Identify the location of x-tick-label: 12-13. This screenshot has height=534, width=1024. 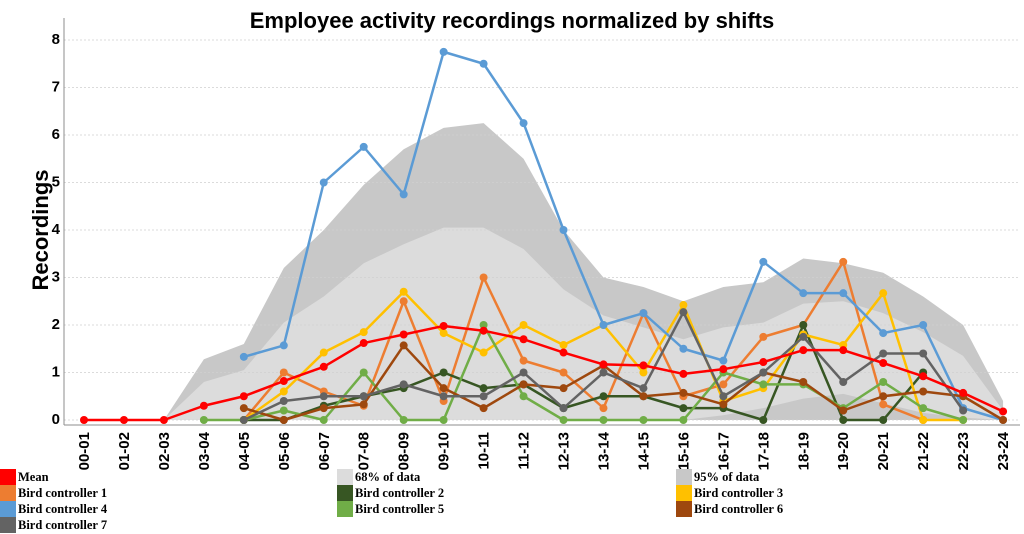
(564, 451).